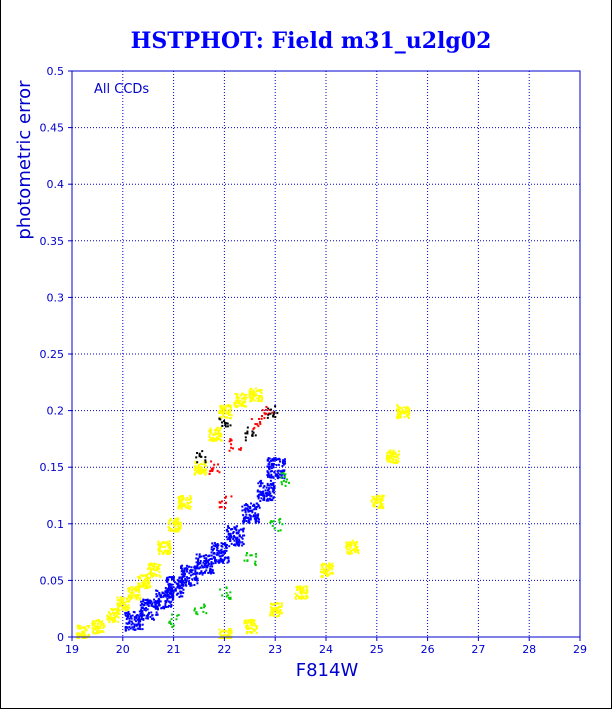 The height and width of the screenshot is (709, 612). Describe the element at coordinates (52, 354) in the screenshot. I see `y-tick-label: 0.25` at that location.